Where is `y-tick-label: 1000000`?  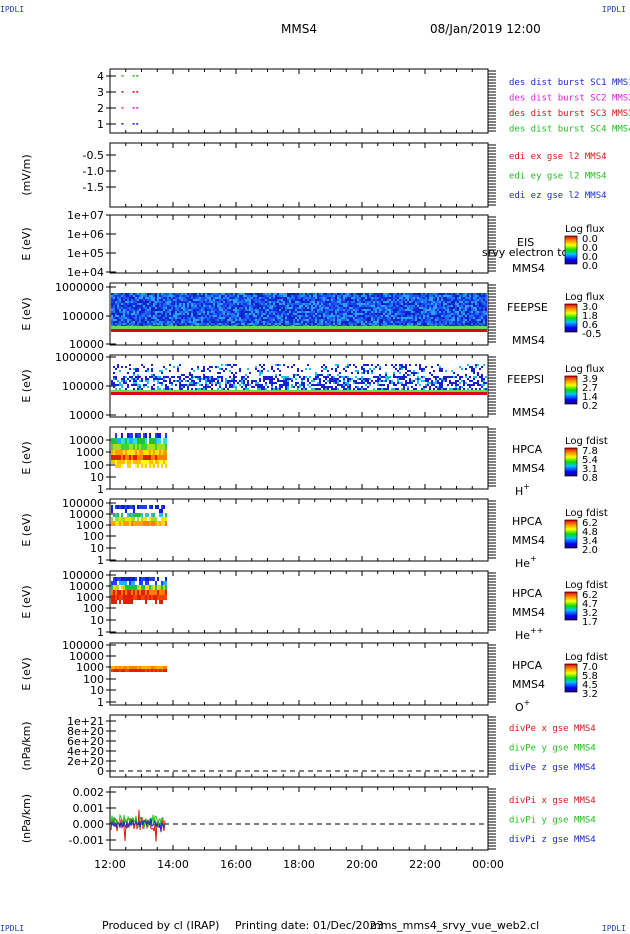
y-tick-label: 1000000 is located at coordinates (79, 287).